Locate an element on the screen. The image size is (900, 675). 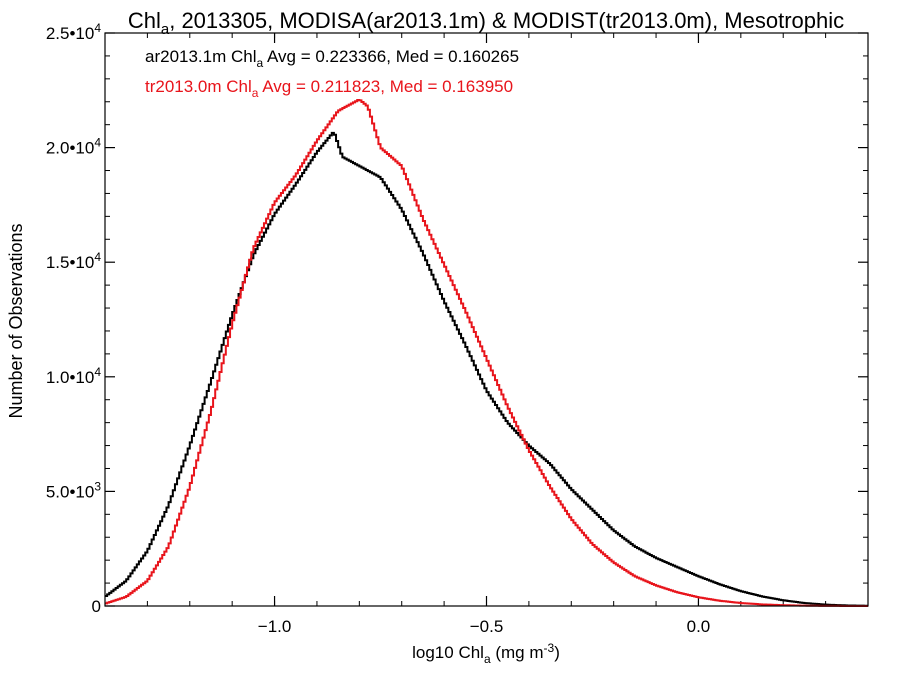
x-tick-label: −0.5 is located at coordinates (487, 626).